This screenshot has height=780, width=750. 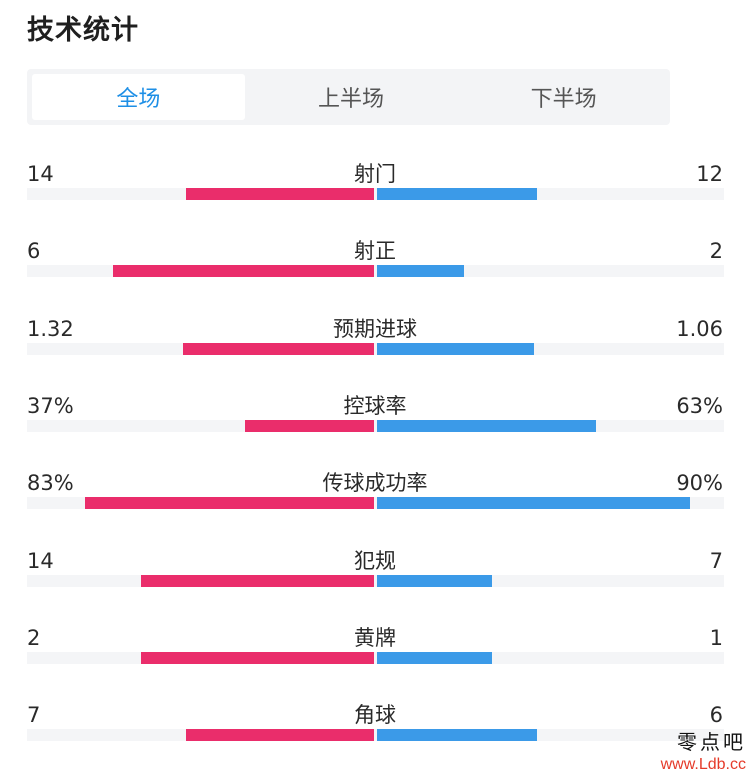 What do you see at coordinates (375, 329) in the screenshot?
I see `stat-label: 预期进球` at bounding box center [375, 329].